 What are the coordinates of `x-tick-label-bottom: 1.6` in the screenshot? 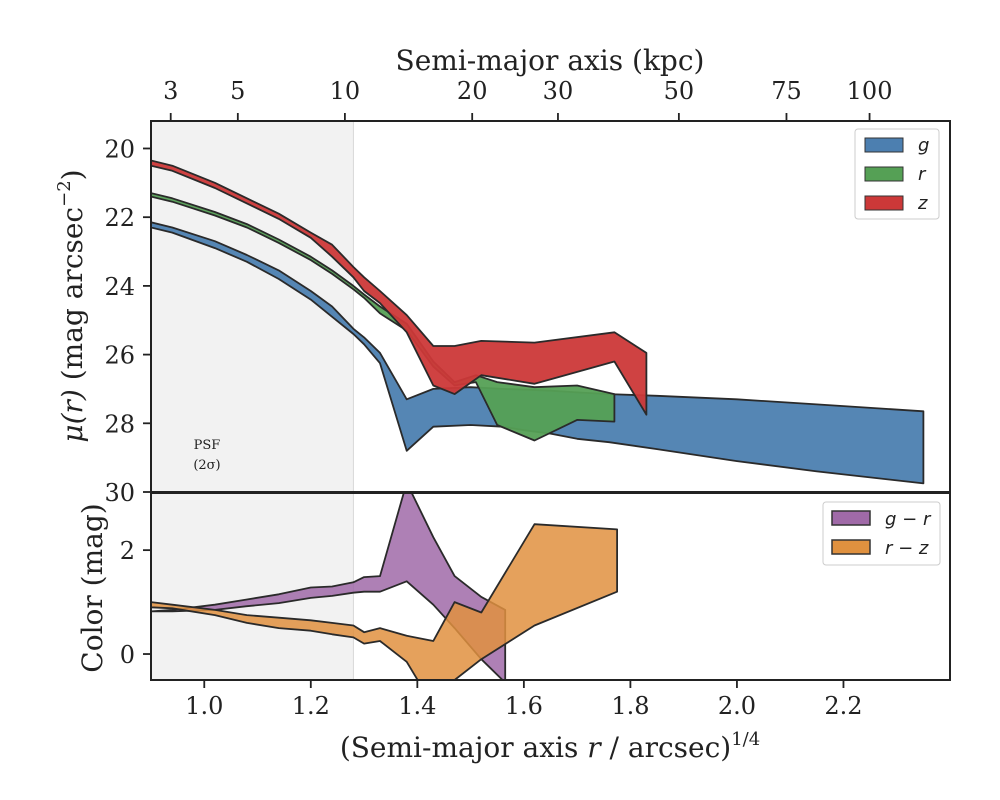 It's located at (524, 706).